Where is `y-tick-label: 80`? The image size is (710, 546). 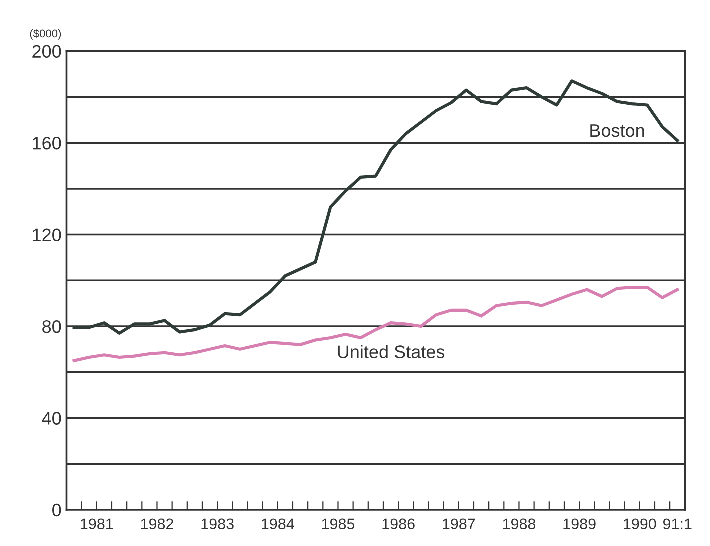 y-tick-label: 80 is located at coordinates (52, 327).